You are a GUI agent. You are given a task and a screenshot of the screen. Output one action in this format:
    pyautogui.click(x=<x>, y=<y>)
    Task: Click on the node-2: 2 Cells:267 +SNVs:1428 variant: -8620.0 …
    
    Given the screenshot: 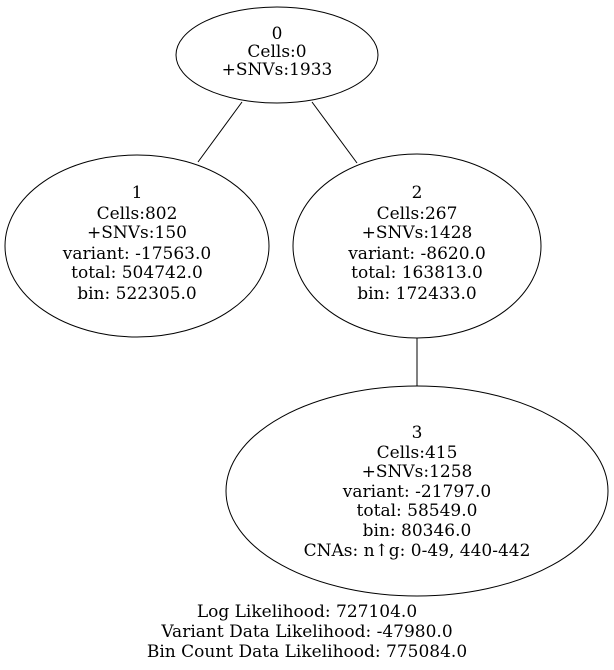 What is the action you would take?
    pyautogui.click(x=417, y=246)
    